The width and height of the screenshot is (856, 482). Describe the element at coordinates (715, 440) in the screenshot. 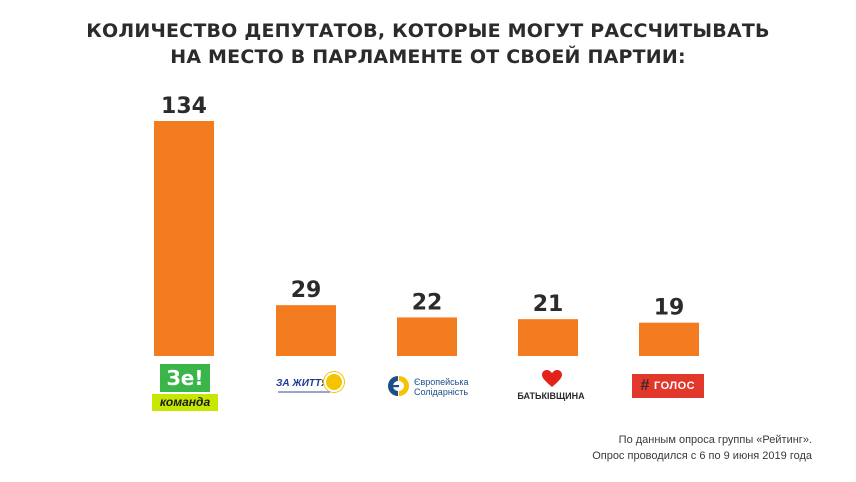

I see `source-note-line-1: По данным опроса группы «Рейтинг».` at that location.